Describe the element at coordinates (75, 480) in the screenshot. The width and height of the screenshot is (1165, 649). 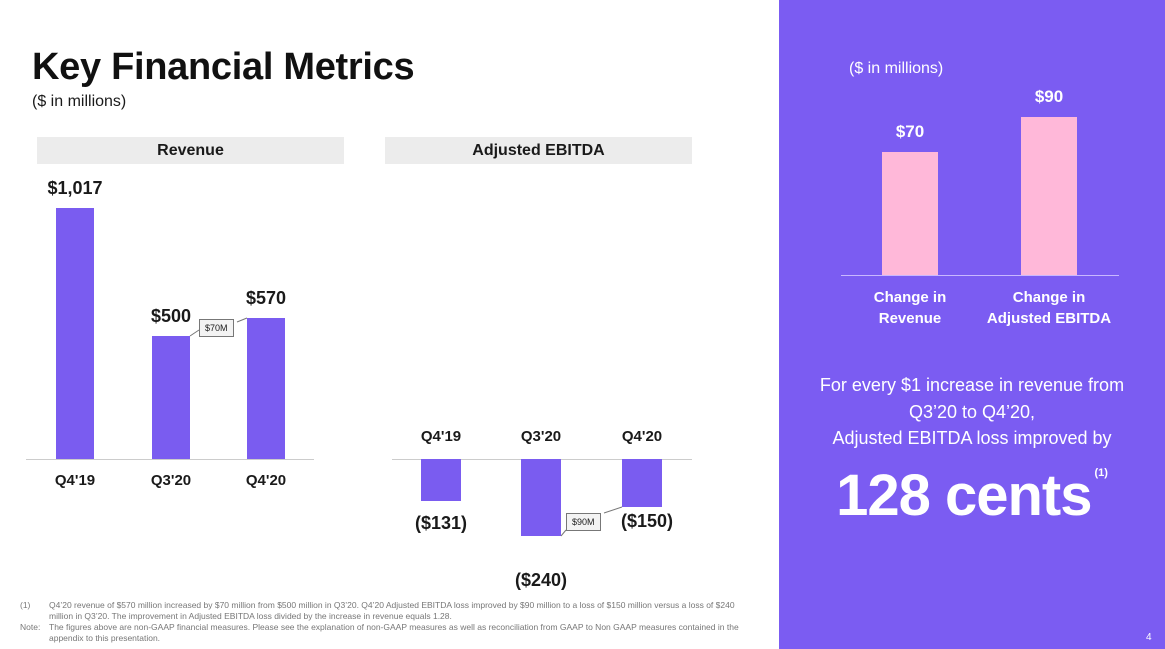
I see `revenue-tick-label: Q4'19` at that location.